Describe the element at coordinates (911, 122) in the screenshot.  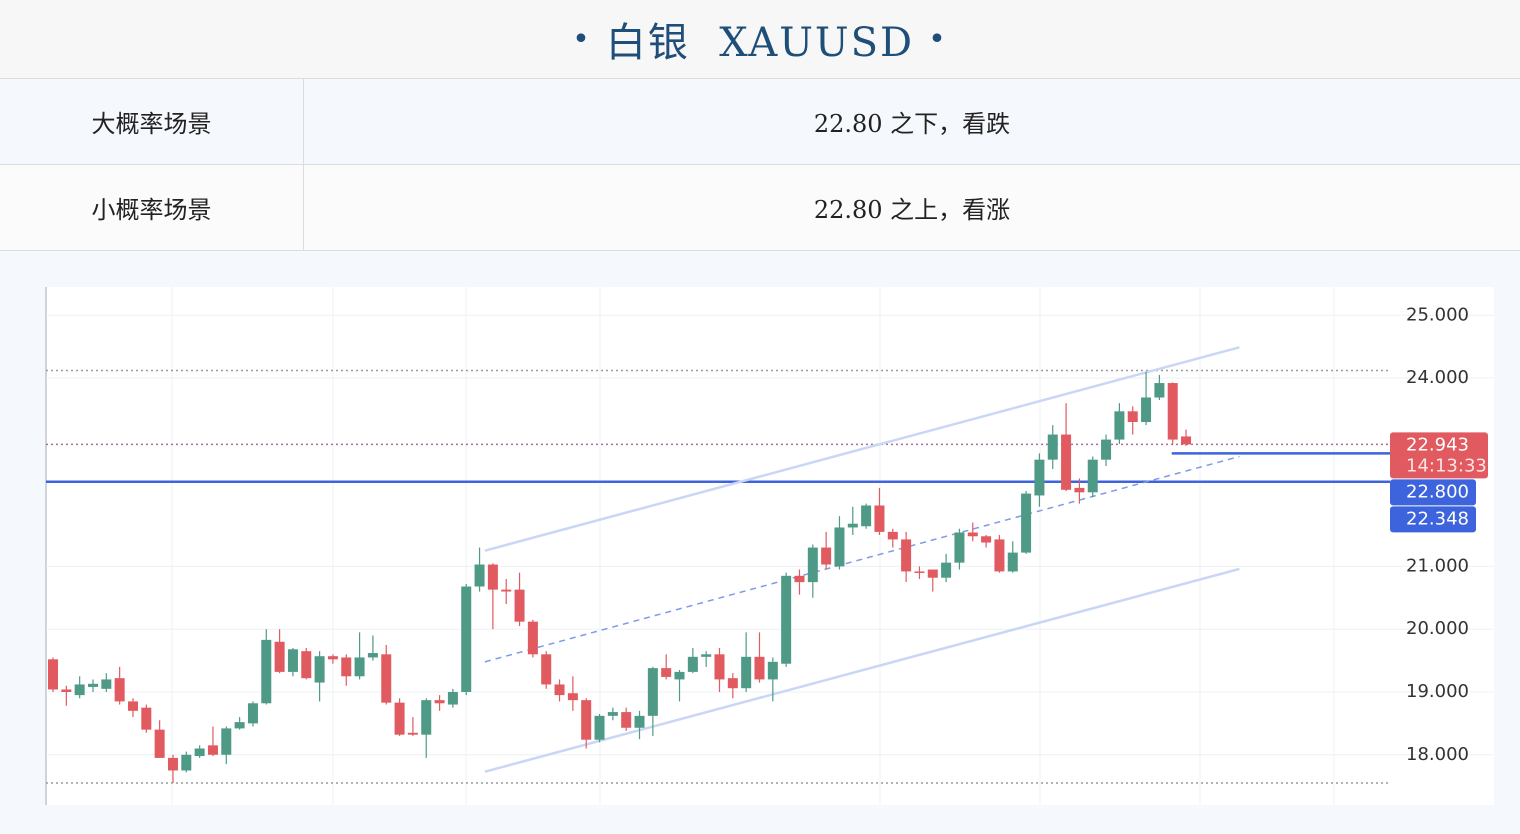
I see `cell: 22.80 之下，看跌` at that location.